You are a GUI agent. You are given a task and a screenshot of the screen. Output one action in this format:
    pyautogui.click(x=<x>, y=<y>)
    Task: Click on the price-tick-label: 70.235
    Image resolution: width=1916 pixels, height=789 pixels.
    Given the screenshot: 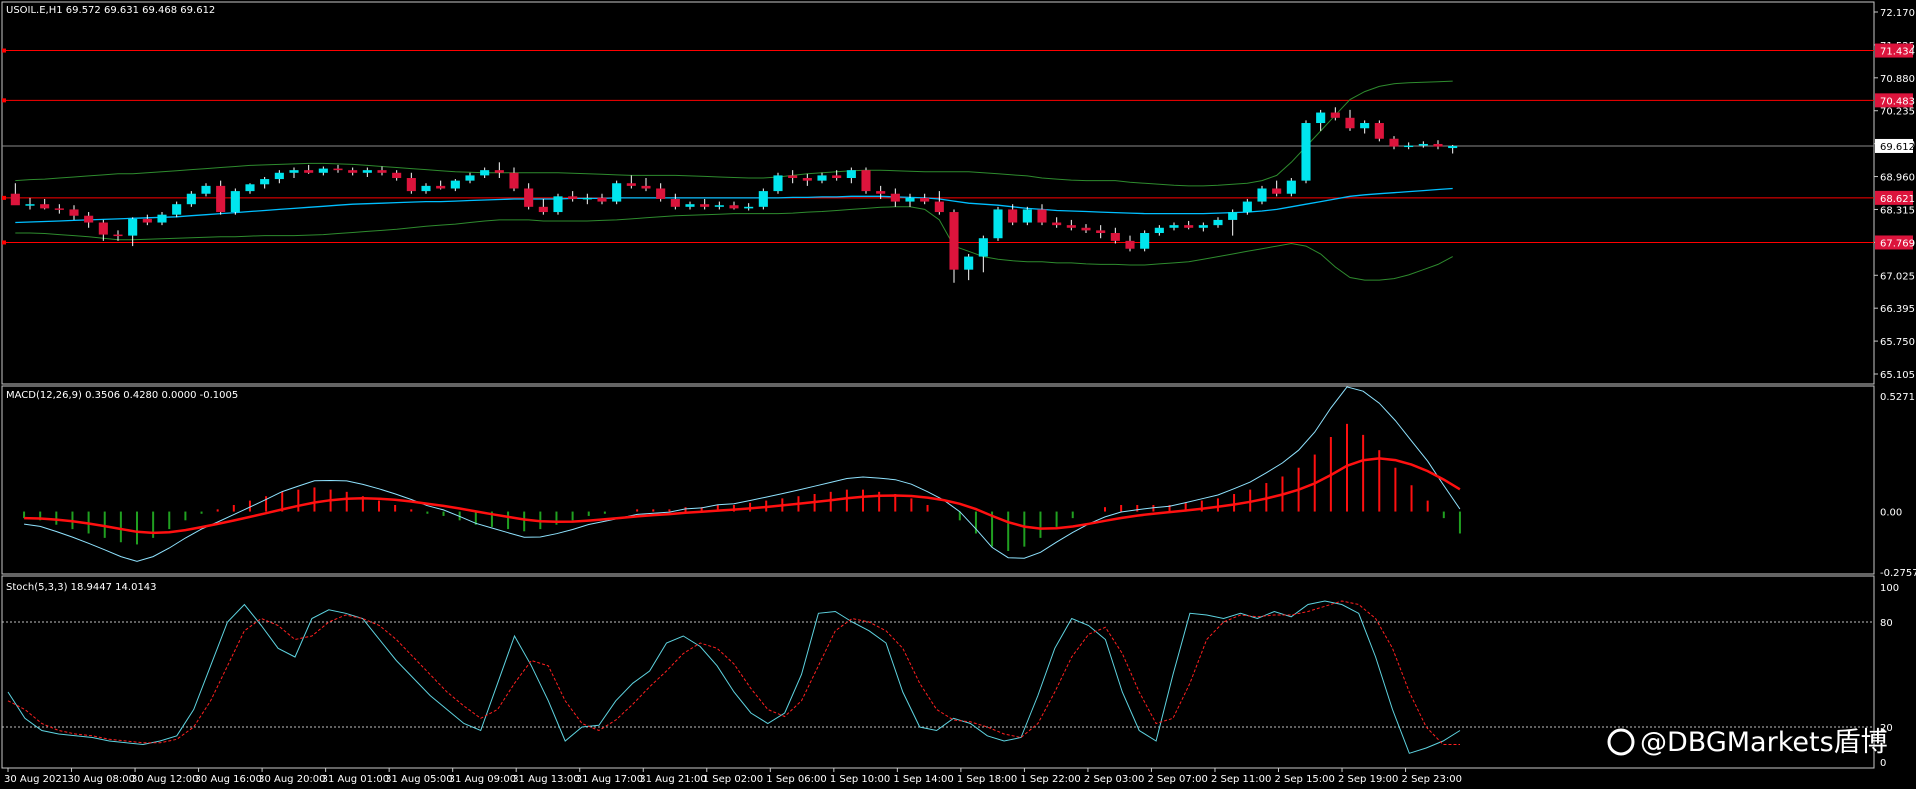 What is the action you would take?
    pyautogui.click(x=1897, y=112)
    